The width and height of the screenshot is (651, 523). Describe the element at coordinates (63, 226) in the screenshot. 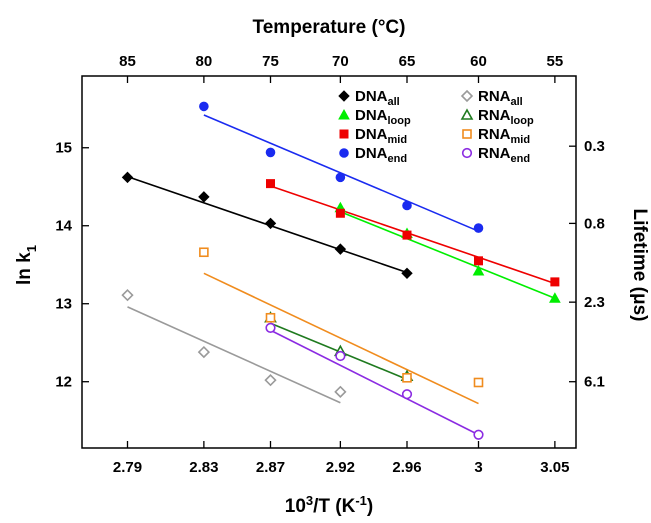

I see `y-tick-label: 14` at that location.